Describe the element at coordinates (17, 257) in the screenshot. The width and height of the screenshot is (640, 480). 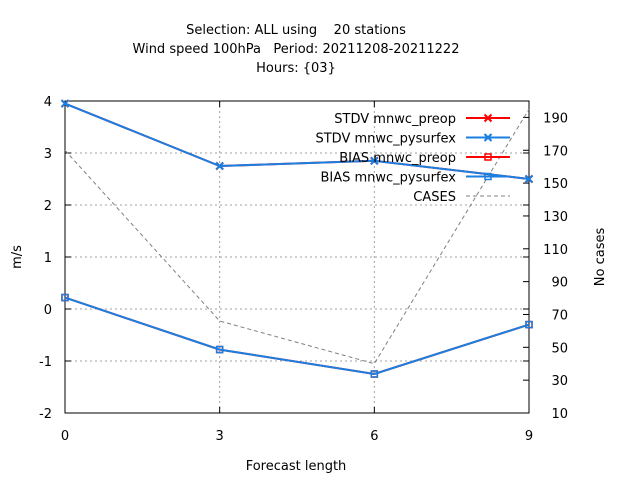
I see `y-axis-label: m/s` at that location.